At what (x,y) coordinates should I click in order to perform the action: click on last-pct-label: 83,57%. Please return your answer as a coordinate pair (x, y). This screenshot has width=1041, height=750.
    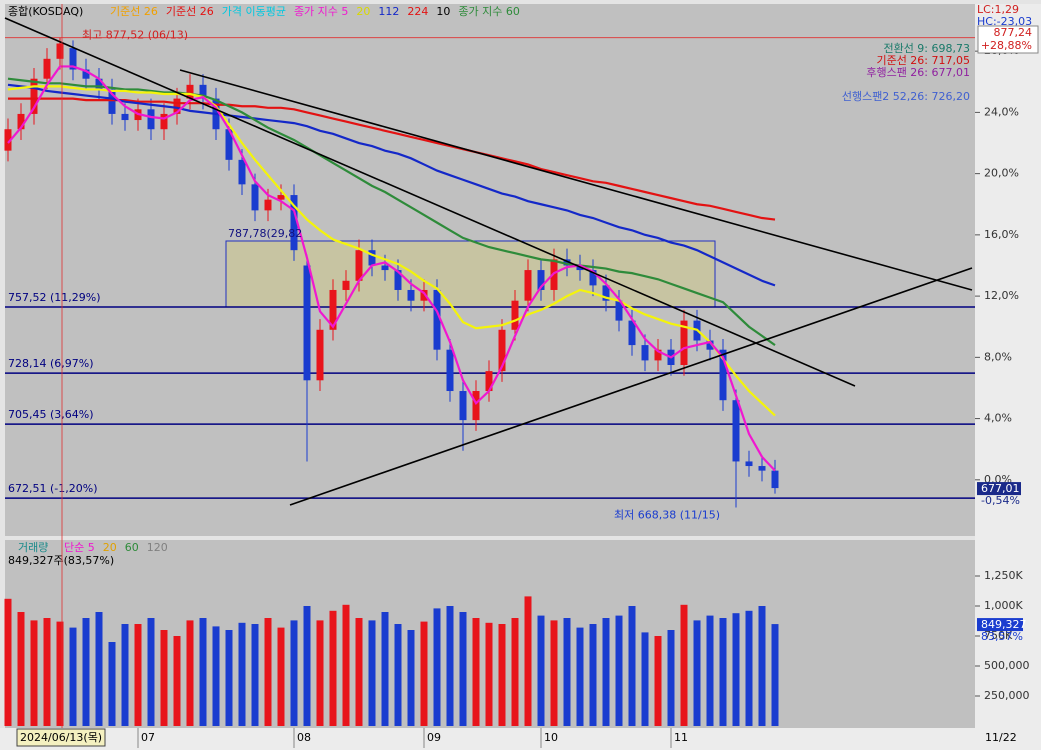
    Looking at the image, I should click on (1002, 636).